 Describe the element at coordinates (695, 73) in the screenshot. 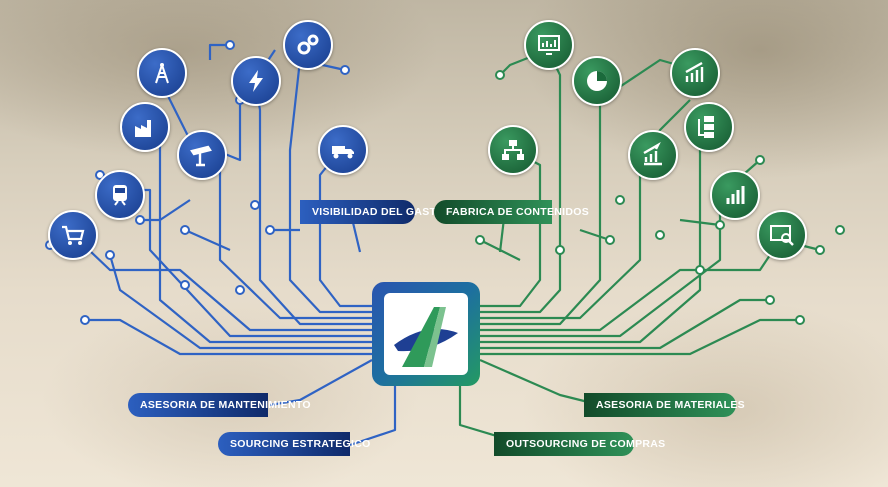

I see `bar-chart-up-icon` at that location.